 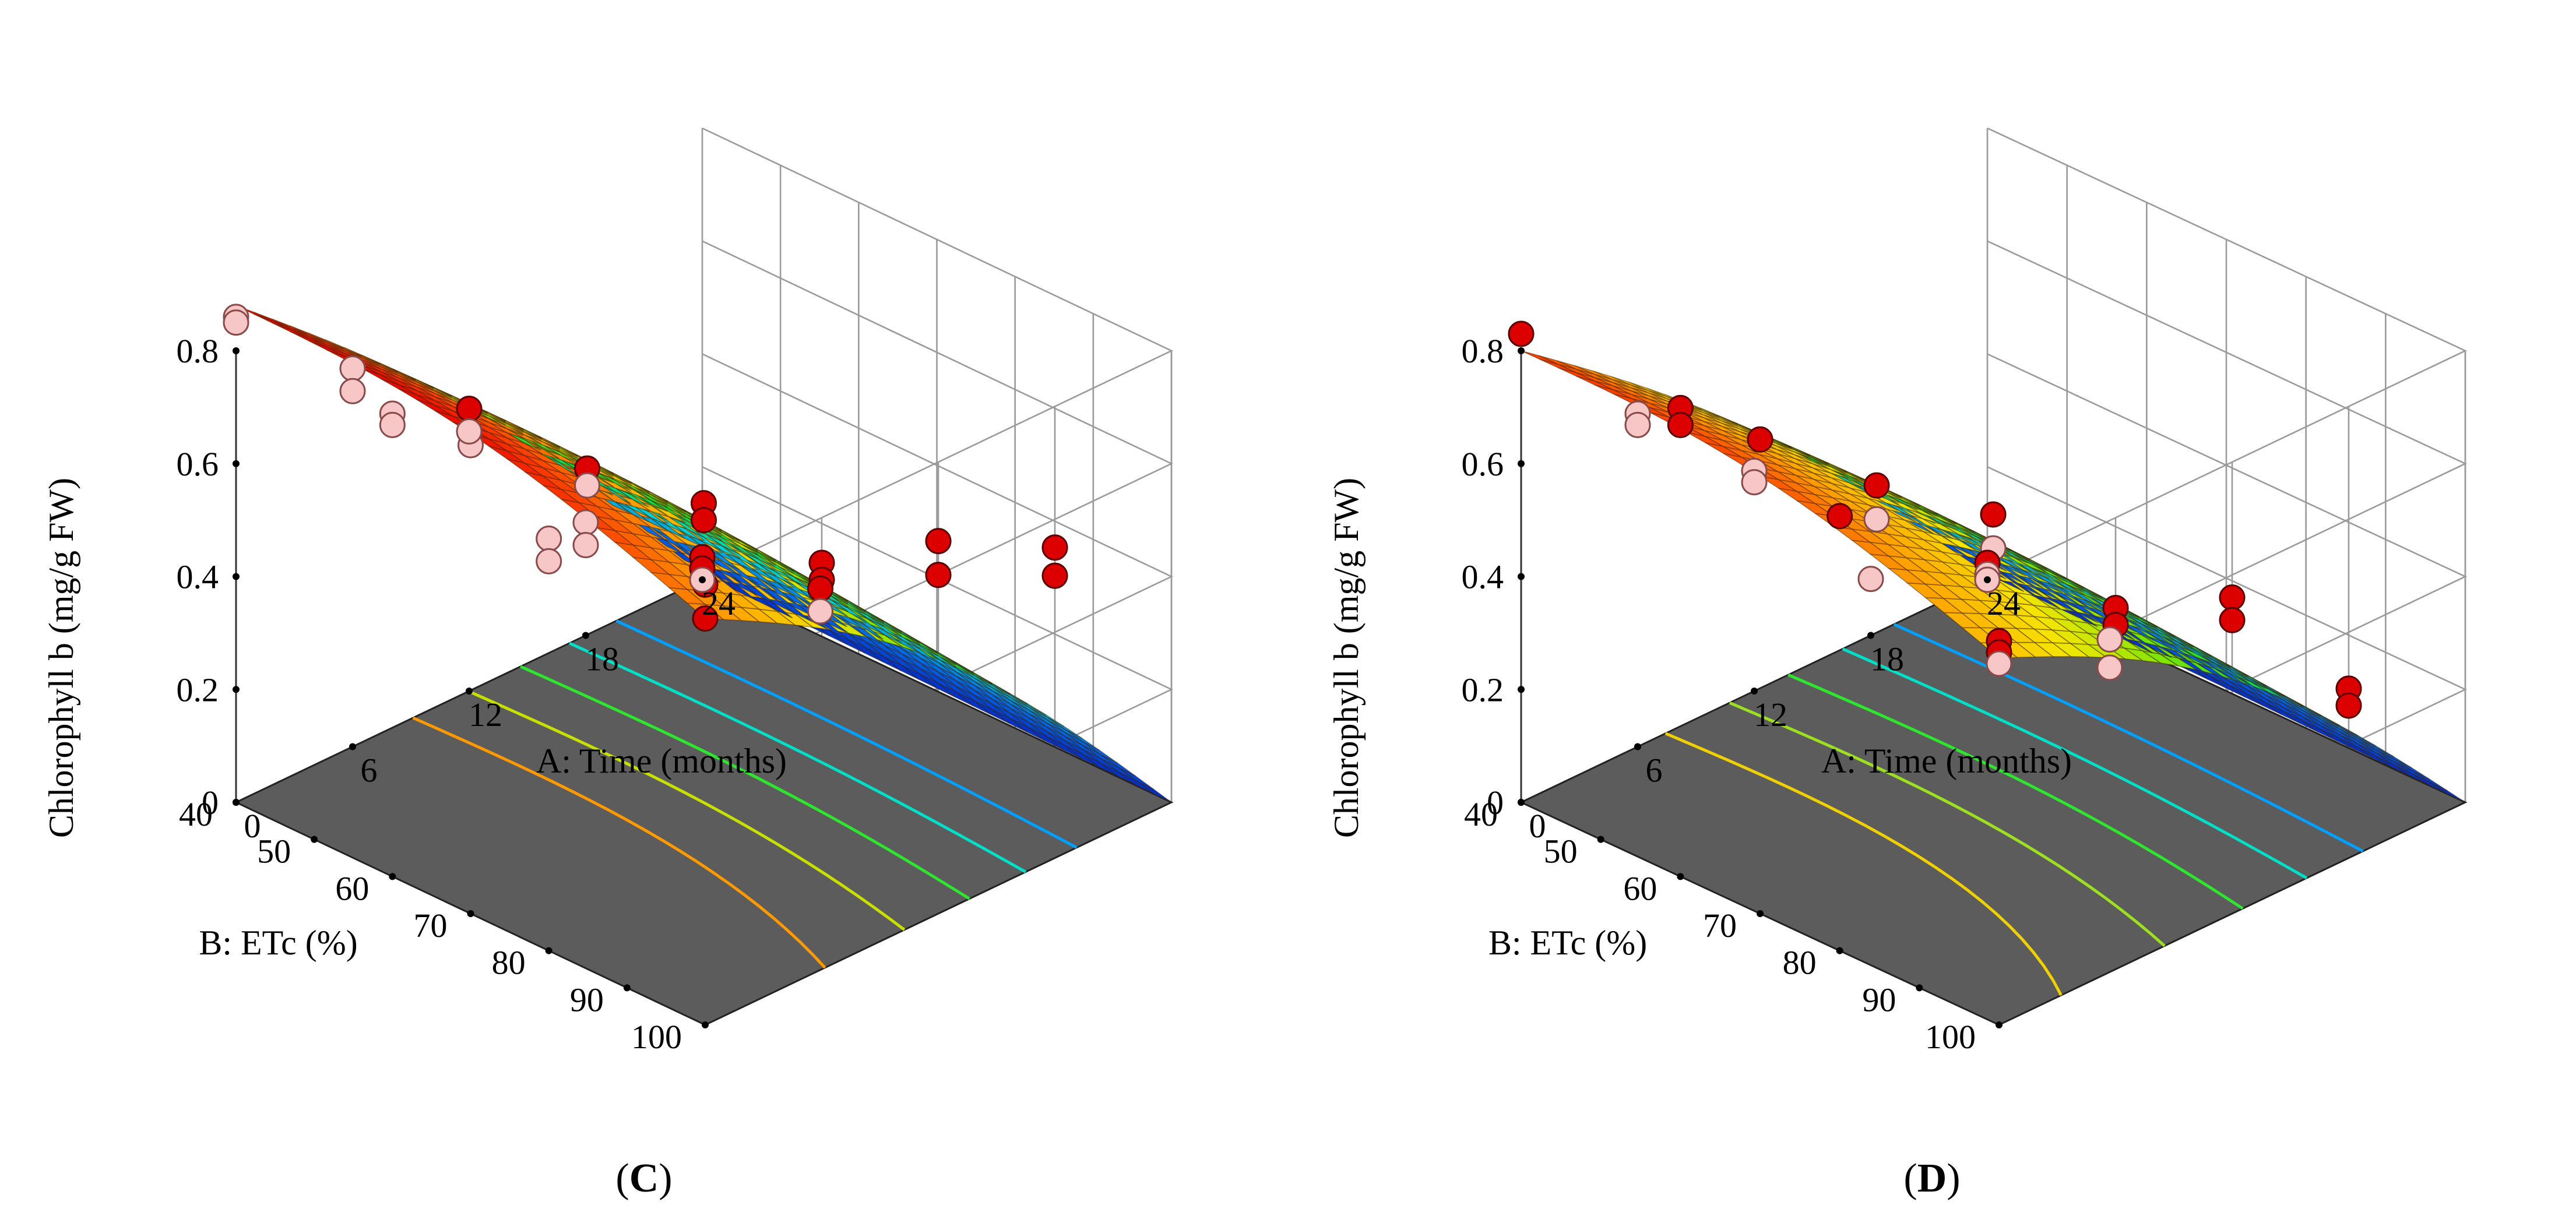 I want to click on etc-tick-label: 40, so click(x=196, y=814).